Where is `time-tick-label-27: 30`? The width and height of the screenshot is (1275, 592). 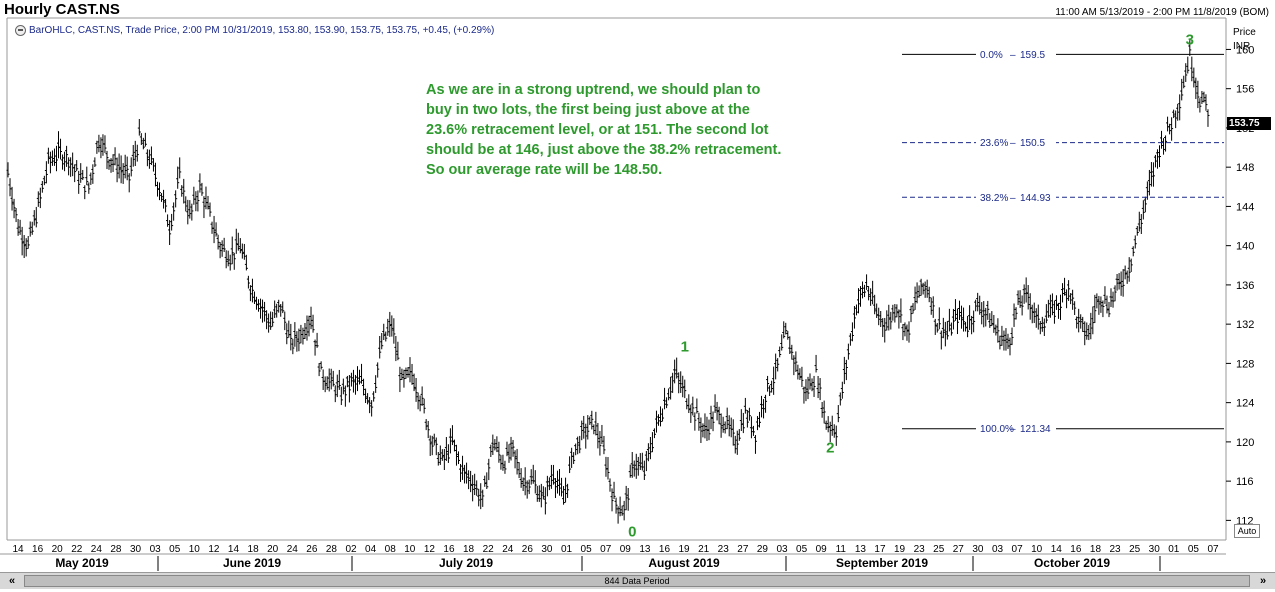
time-tick-label-27: 30 is located at coordinates (547, 549).